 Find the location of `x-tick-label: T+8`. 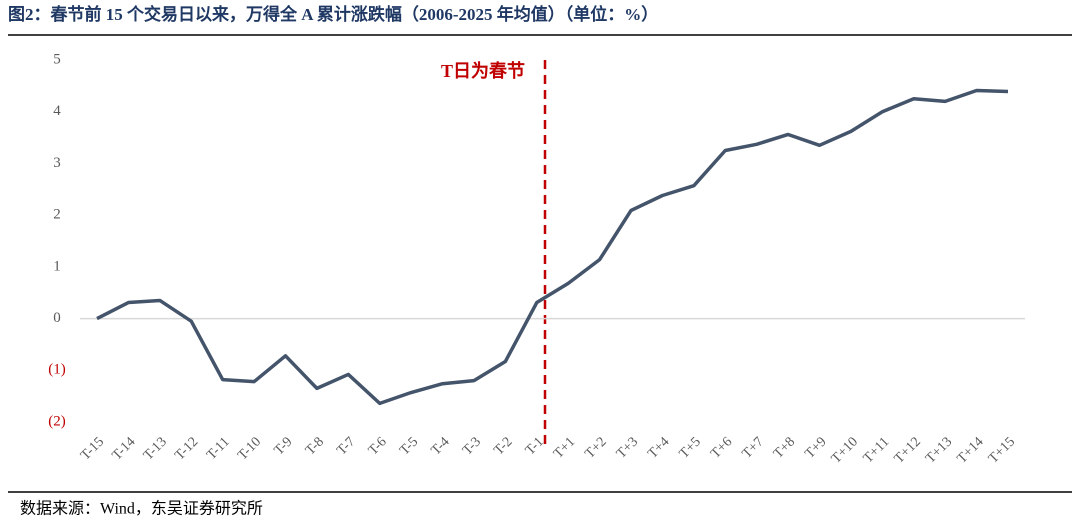

x-tick-label: T+8 is located at coordinates (784, 447).